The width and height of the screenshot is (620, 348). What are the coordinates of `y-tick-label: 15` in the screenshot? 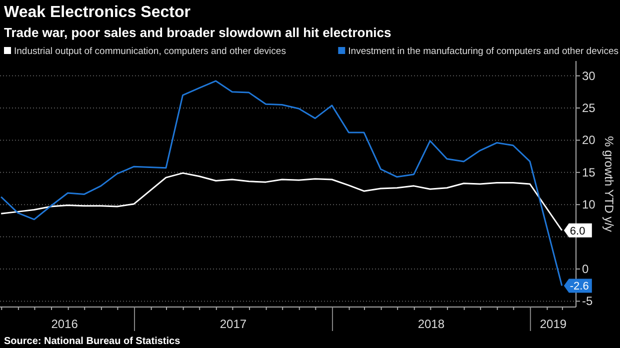 It's located at (589, 172).